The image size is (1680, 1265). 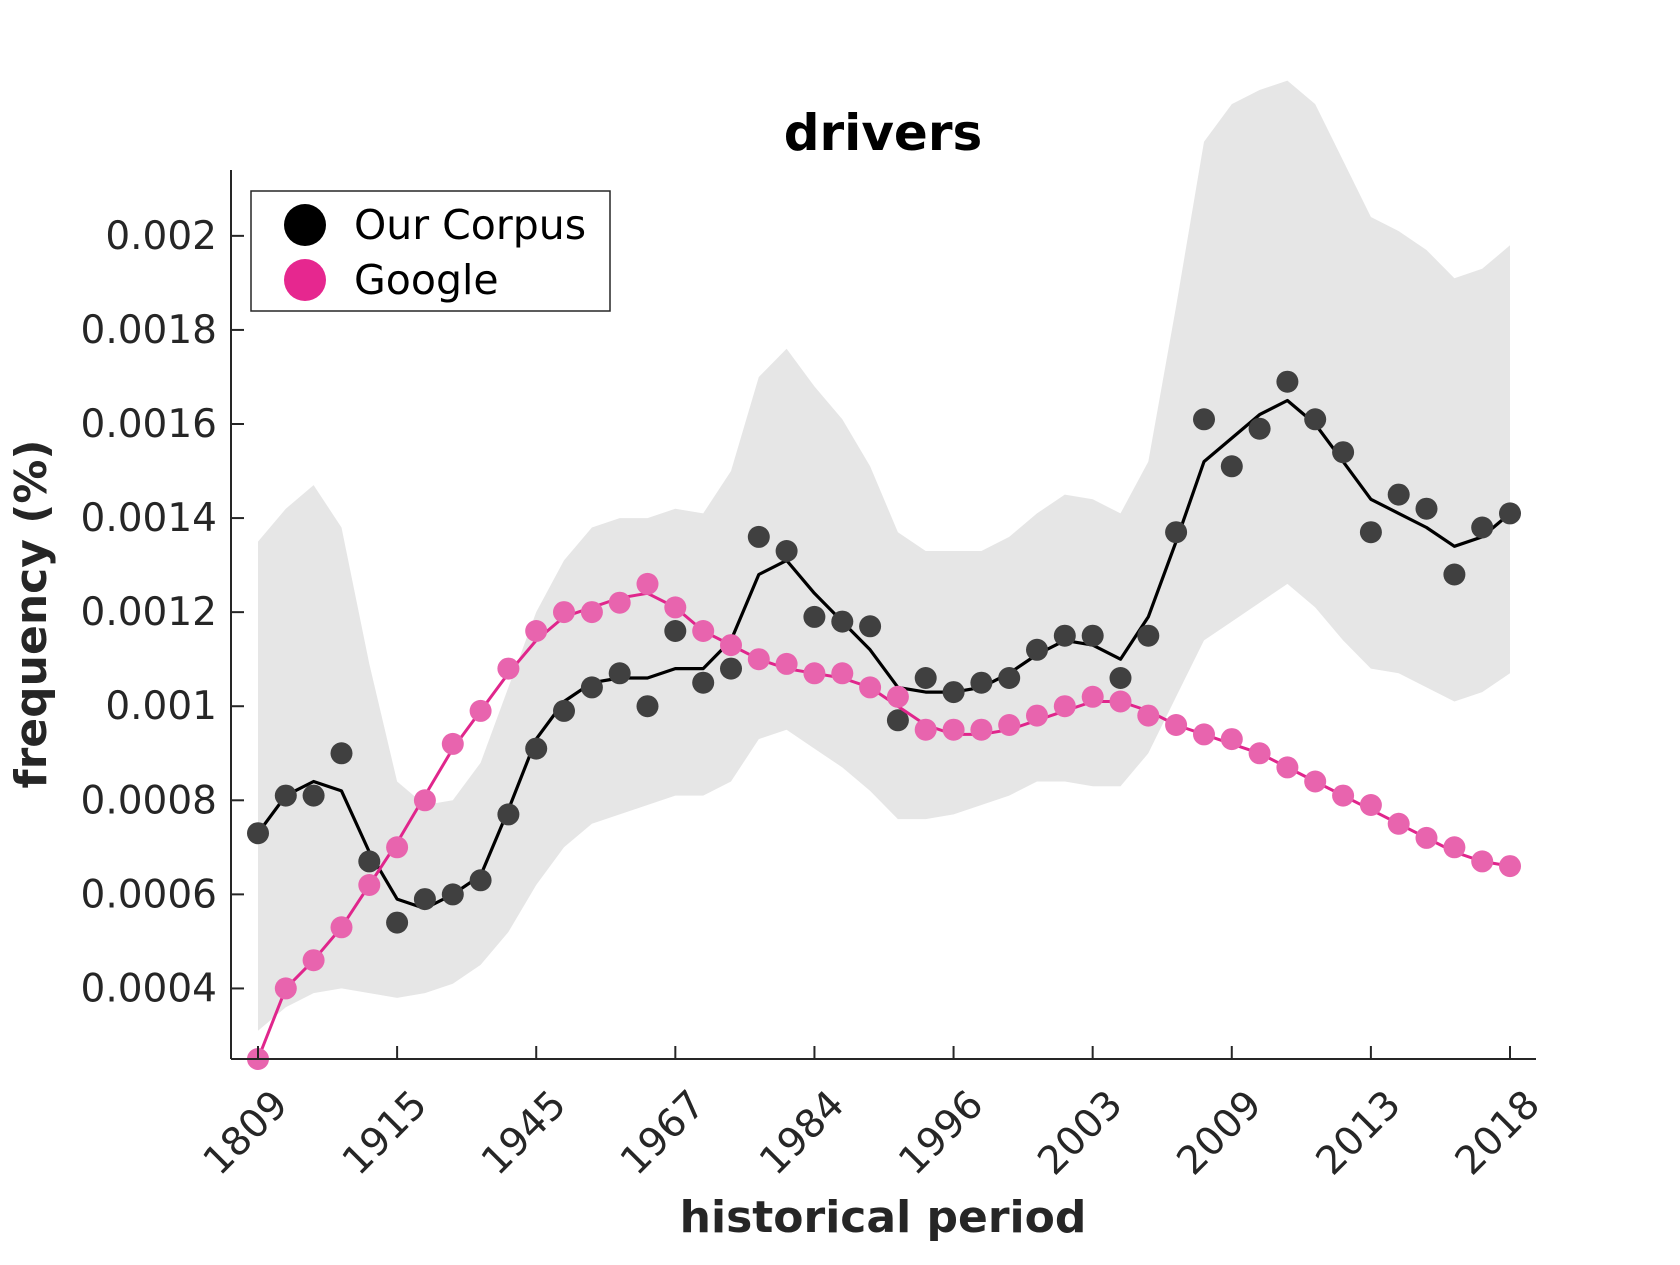 What do you see at coordinates (149, 612) in the screenshot?
I see `y-tick-label: 0.0012` at bounding box center [149, 612].